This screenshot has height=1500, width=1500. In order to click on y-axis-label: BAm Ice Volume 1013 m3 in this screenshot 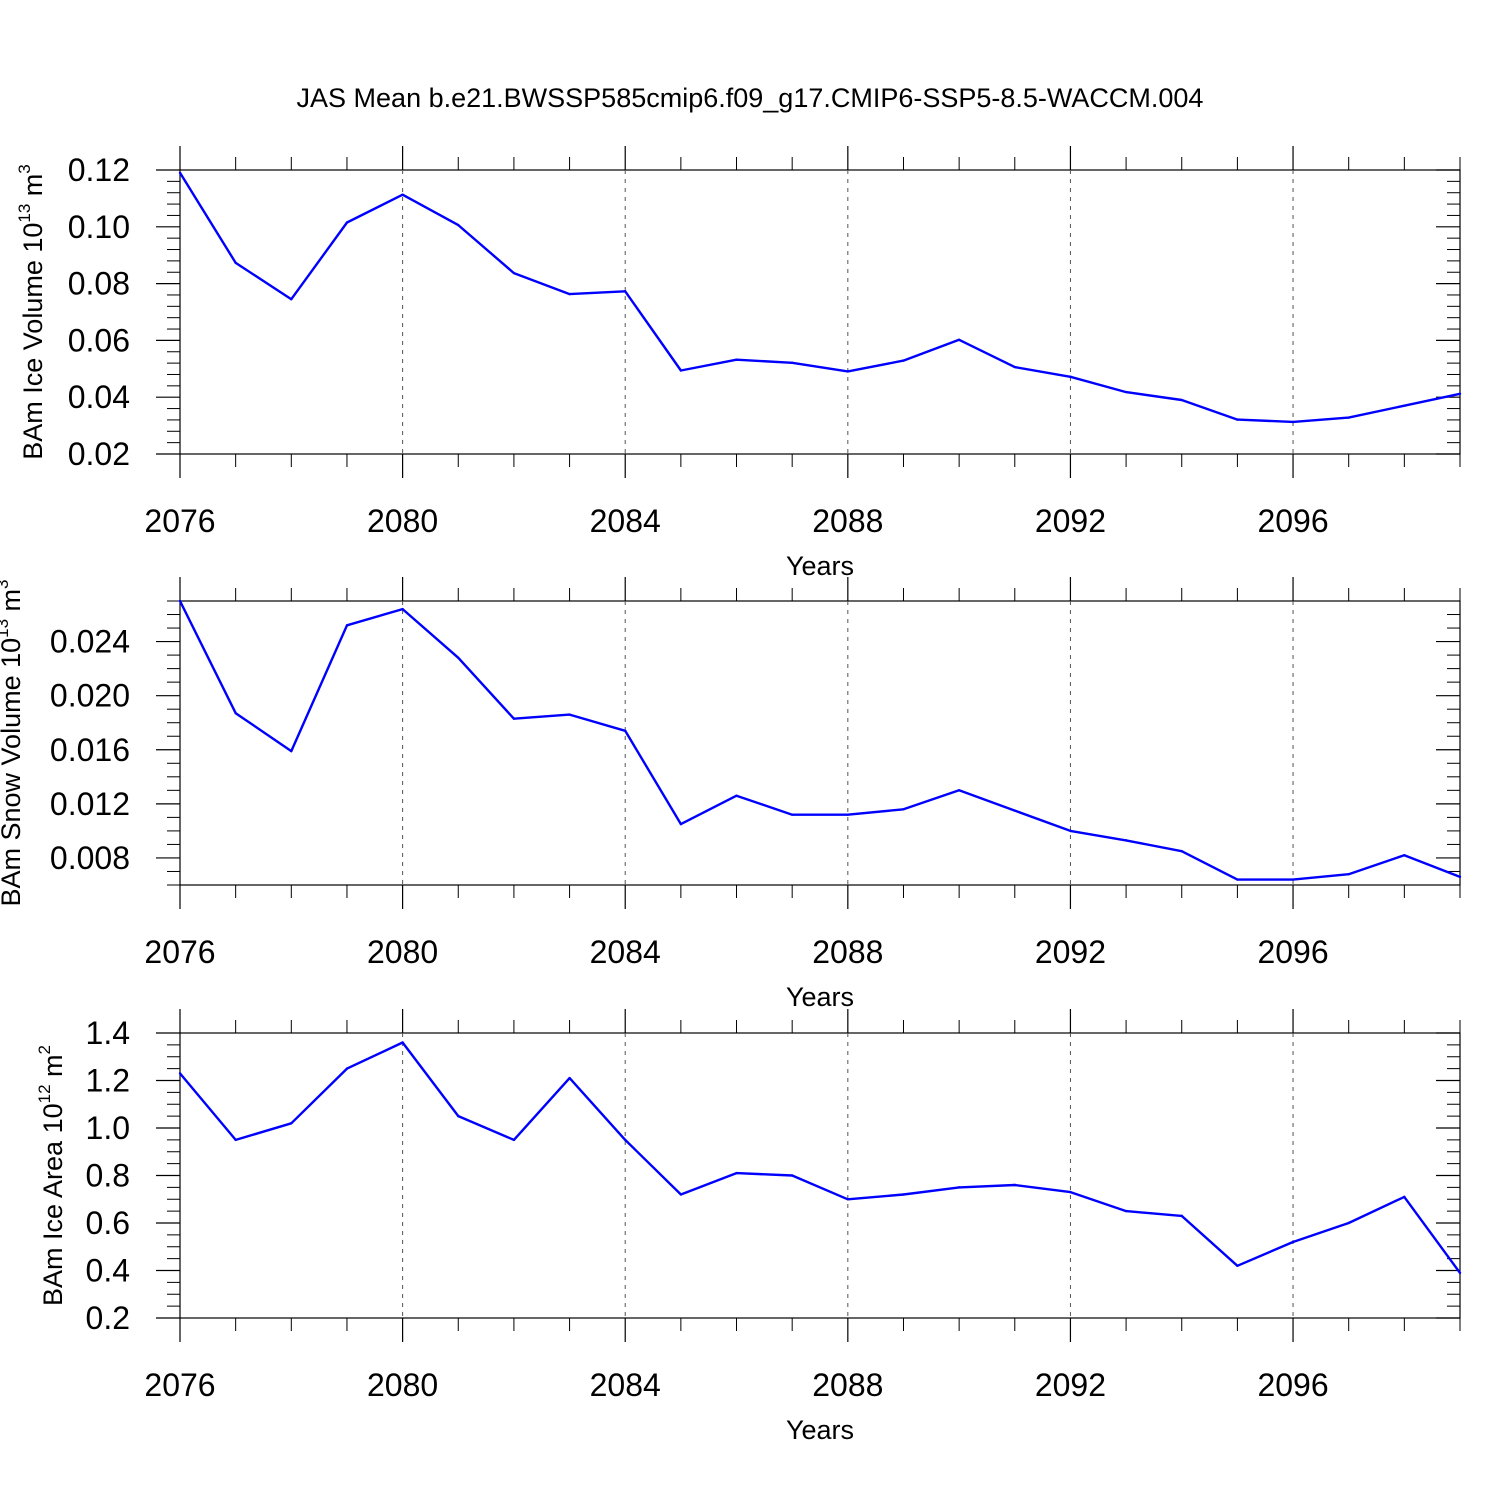, I will do `click(31, 312)`.